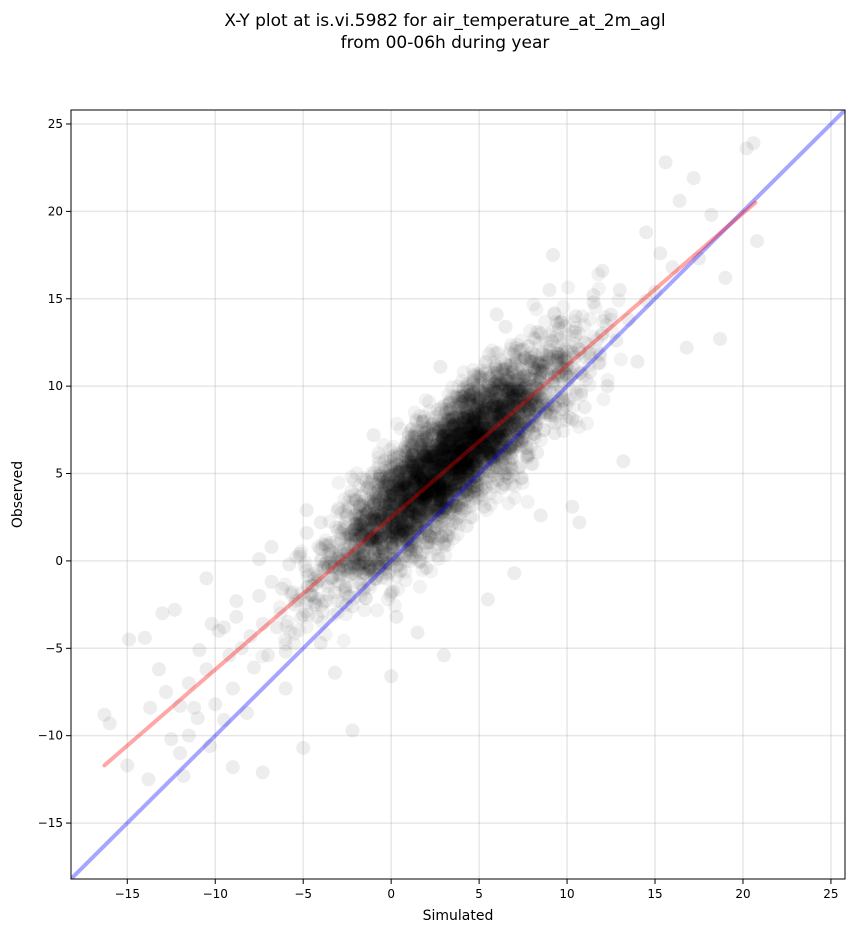  Describe the element at coordinates (59, 561) in the screenshot. I see `y-tick-label: 0` at that location.